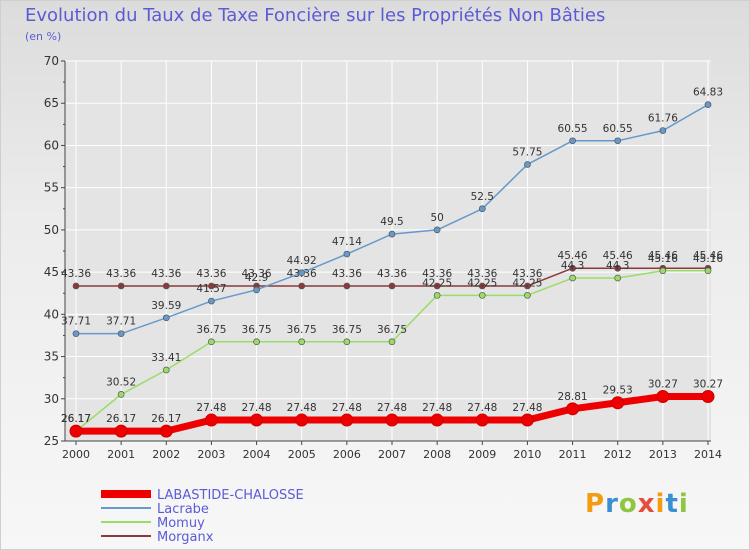  I want to click on data-label: 41.57, so click(211, 289).